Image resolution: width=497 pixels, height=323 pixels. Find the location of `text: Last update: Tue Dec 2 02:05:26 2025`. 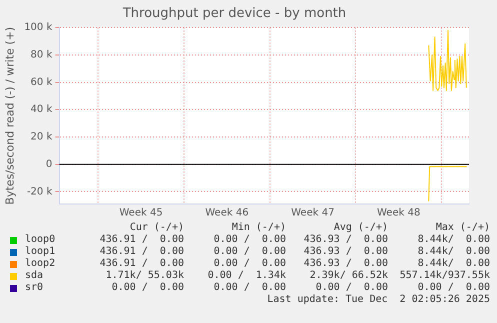

text: Last update: Tue Dec 2 02:05:26 2025 is located at coordinates (378, 300).